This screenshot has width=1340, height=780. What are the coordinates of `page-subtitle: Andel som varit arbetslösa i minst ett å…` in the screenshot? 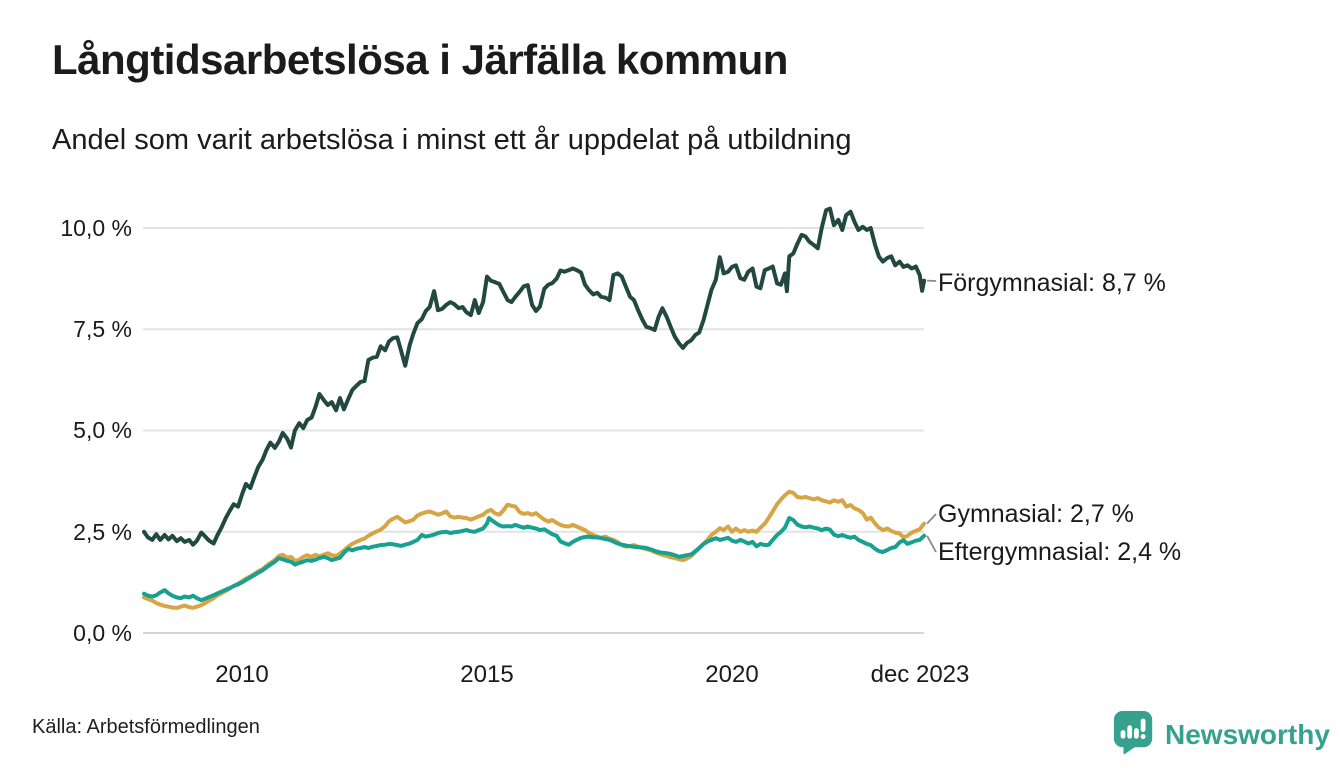 It's located at (452, 140).